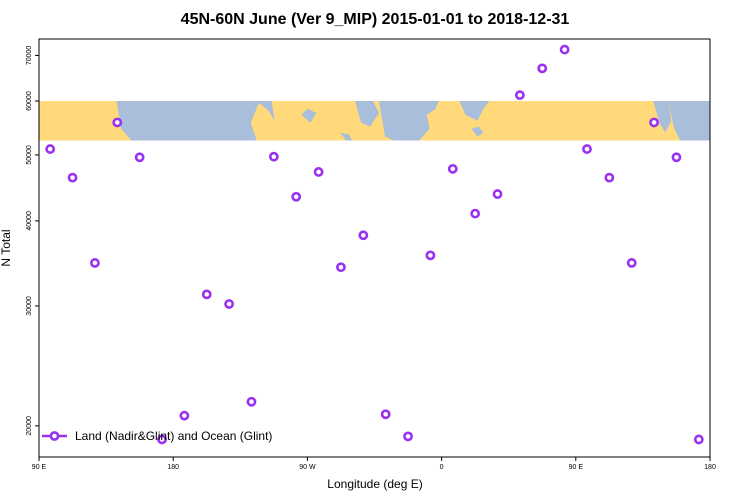 Image resolution: width=750 pixels, height=500 pixels. Describe the element at coordinates (6, 247) in the screenshot. I see `y-axis-label: N Total` at that location.